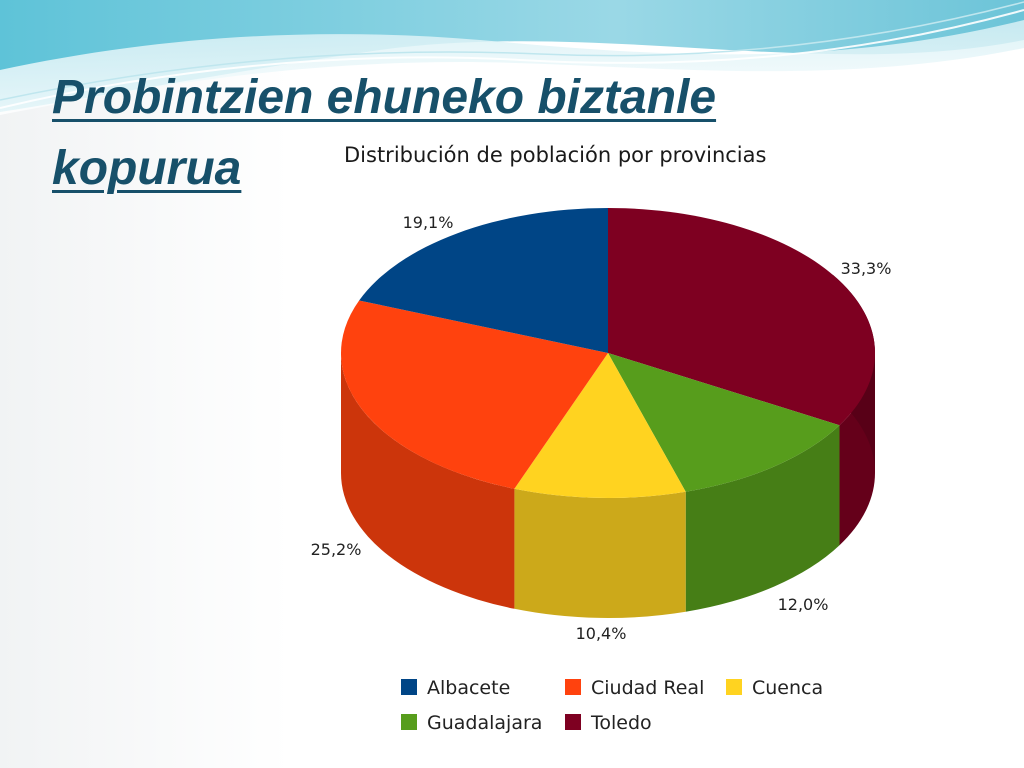 Image resolution: width=1024 pixels, height=768 pixels. What do you see at coordinates (787, 688) in the screenshot?
I see `legend-label-cuenca: Cuenca` at bounding box center [787, 688].